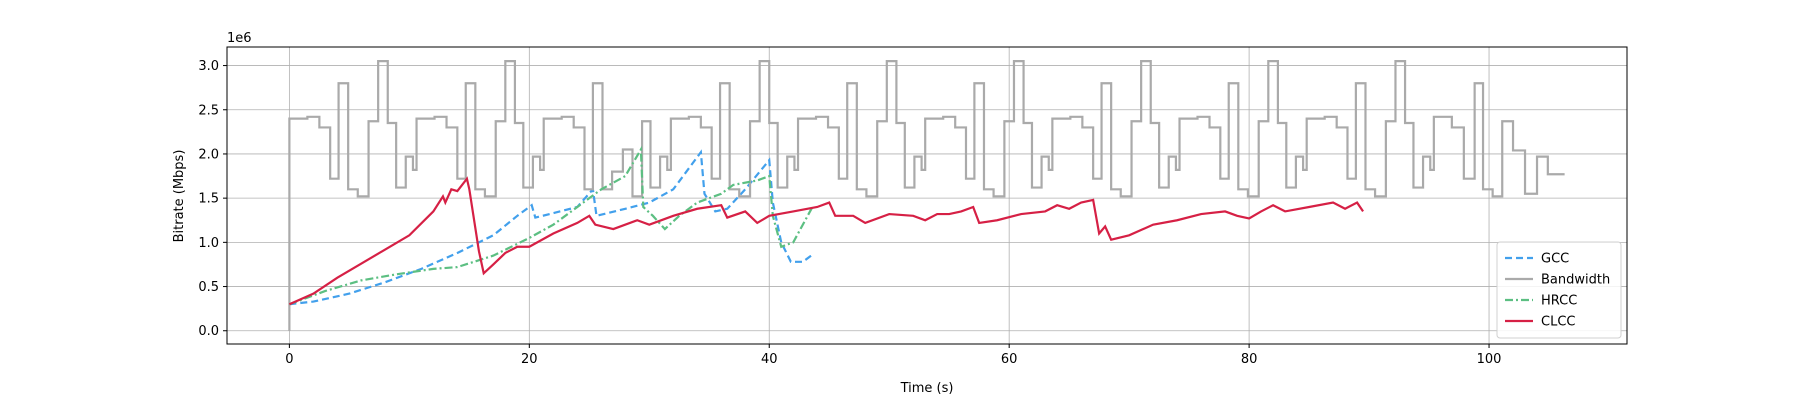  Describe the element at coordinates (769, 359) in the screenshot. I see `x-tick-label: 40` at that location.